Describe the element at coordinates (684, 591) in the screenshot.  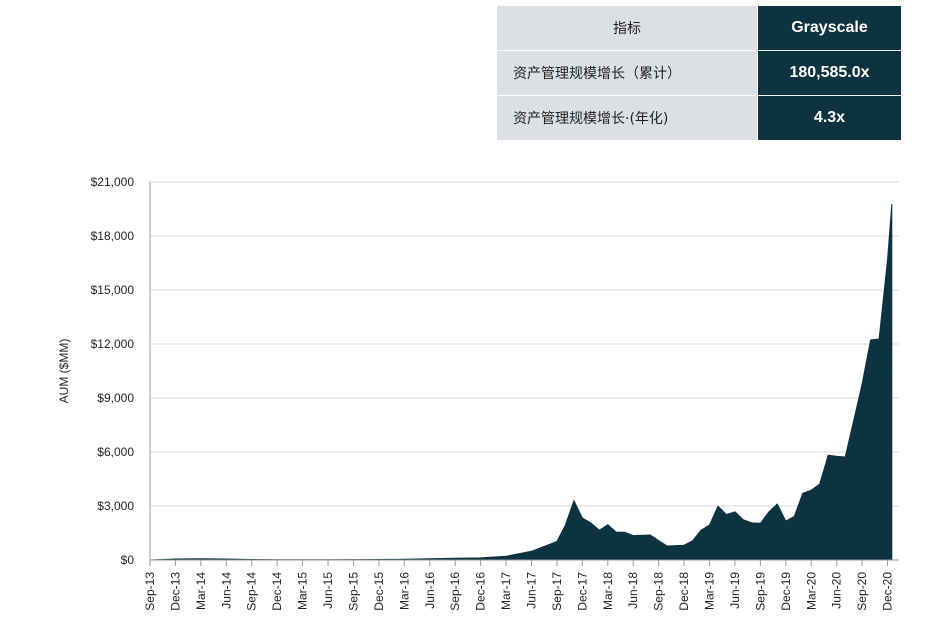
I see `x-tick-label: Dec-18` at that location.